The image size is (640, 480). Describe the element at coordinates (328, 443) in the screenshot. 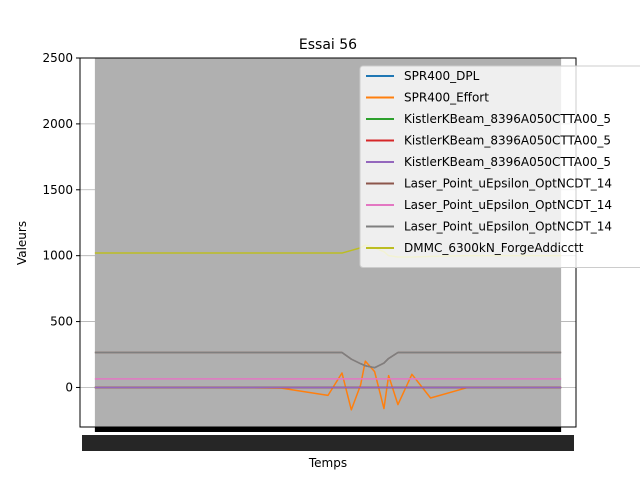

I see `x-tick-labels-overlap` at that location.